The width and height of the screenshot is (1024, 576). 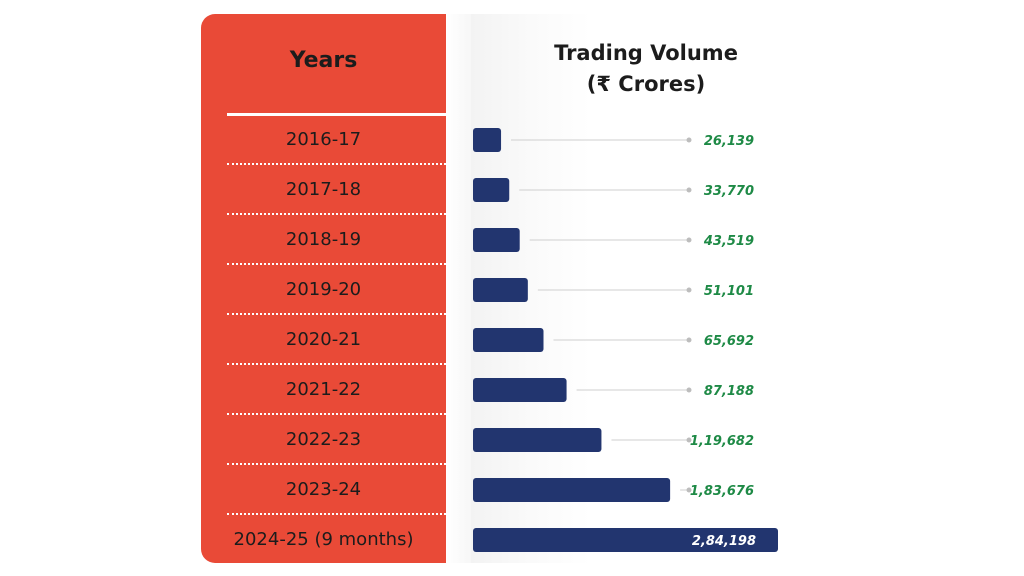 What do you see at coordinates (729, 191) in the screenshot?
I see `value-label: 33,770` at bounding box center [729, 191].